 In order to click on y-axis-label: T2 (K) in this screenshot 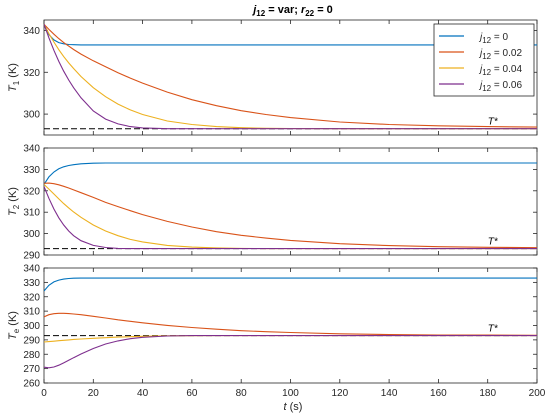, I will do `click(14, 201)`.